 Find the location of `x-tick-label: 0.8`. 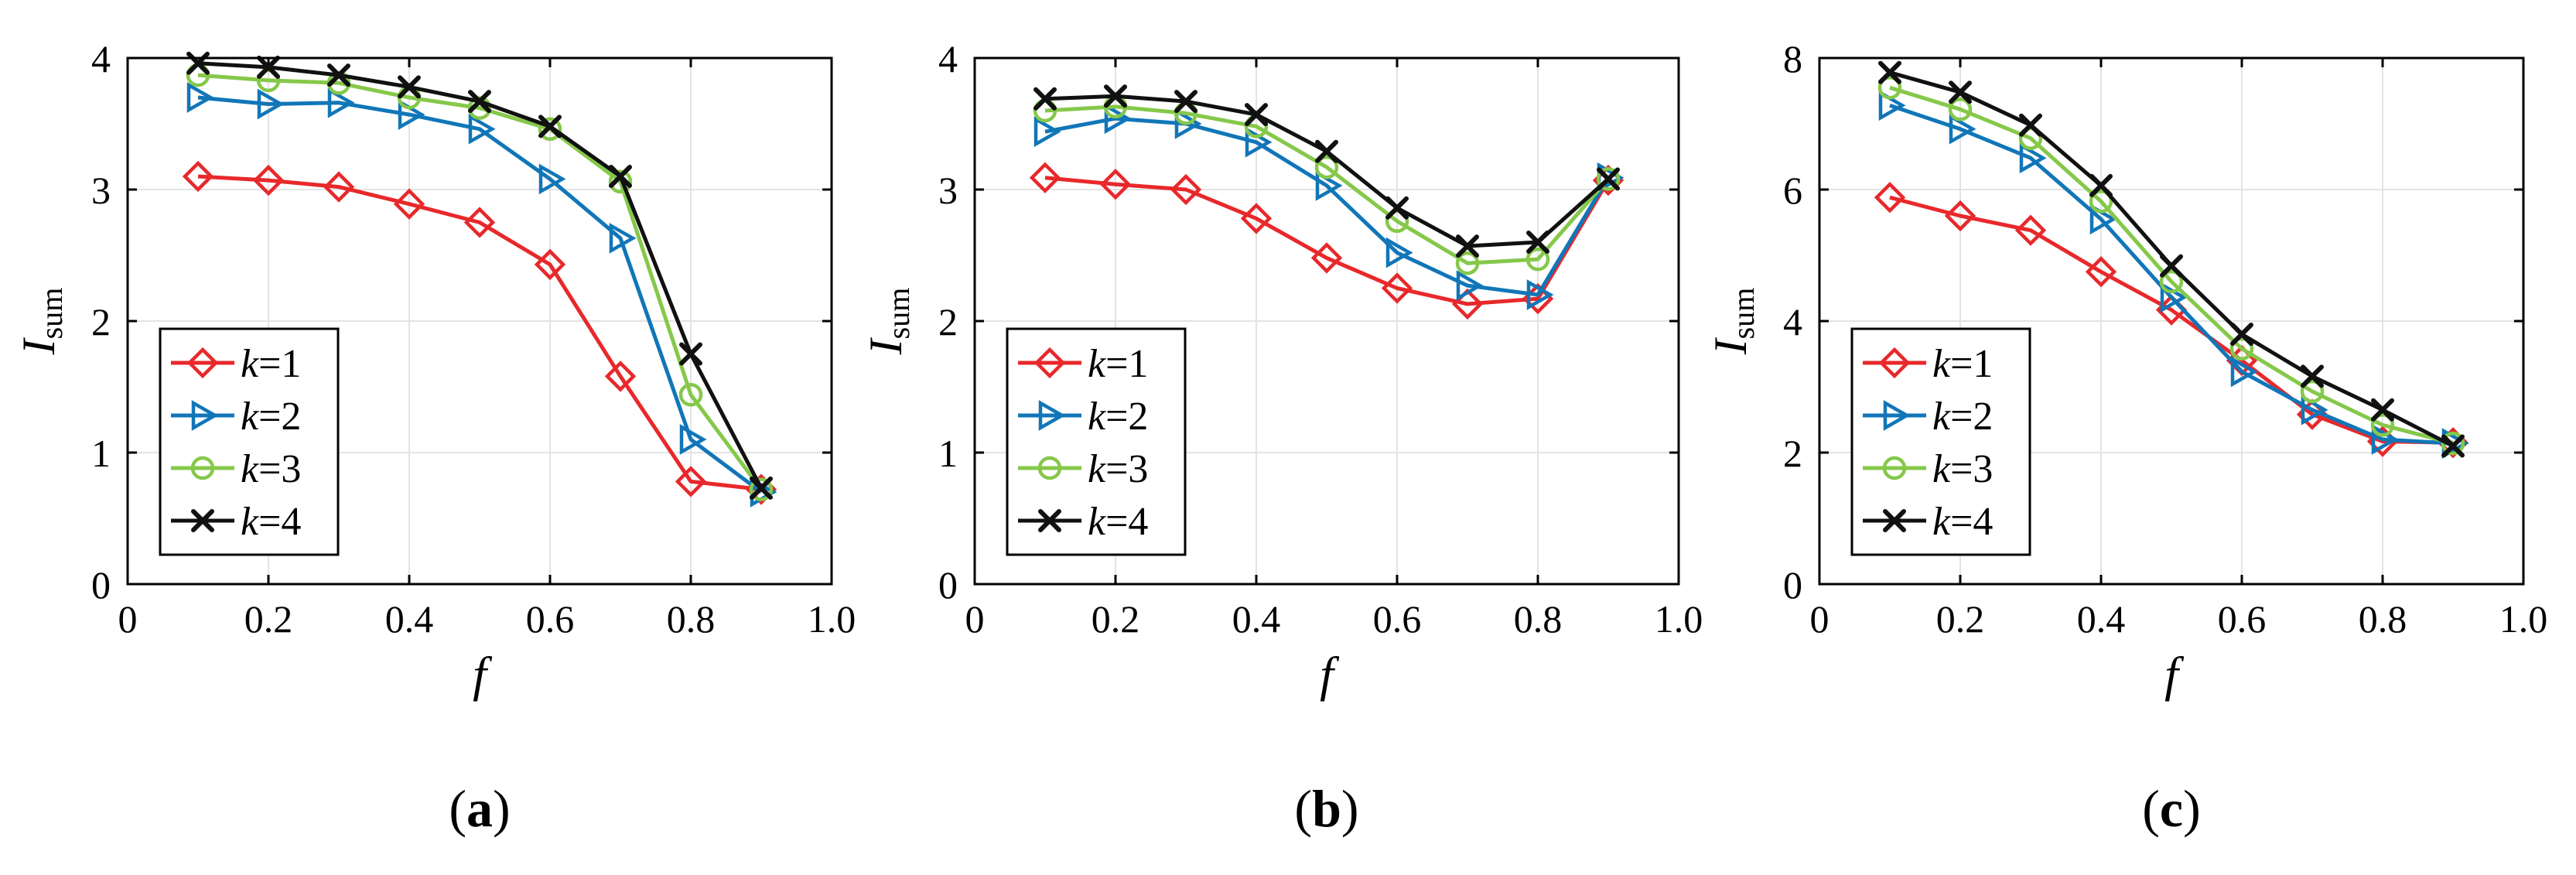

x-tick-label: 0.8 is located at coordinates (691, 619).